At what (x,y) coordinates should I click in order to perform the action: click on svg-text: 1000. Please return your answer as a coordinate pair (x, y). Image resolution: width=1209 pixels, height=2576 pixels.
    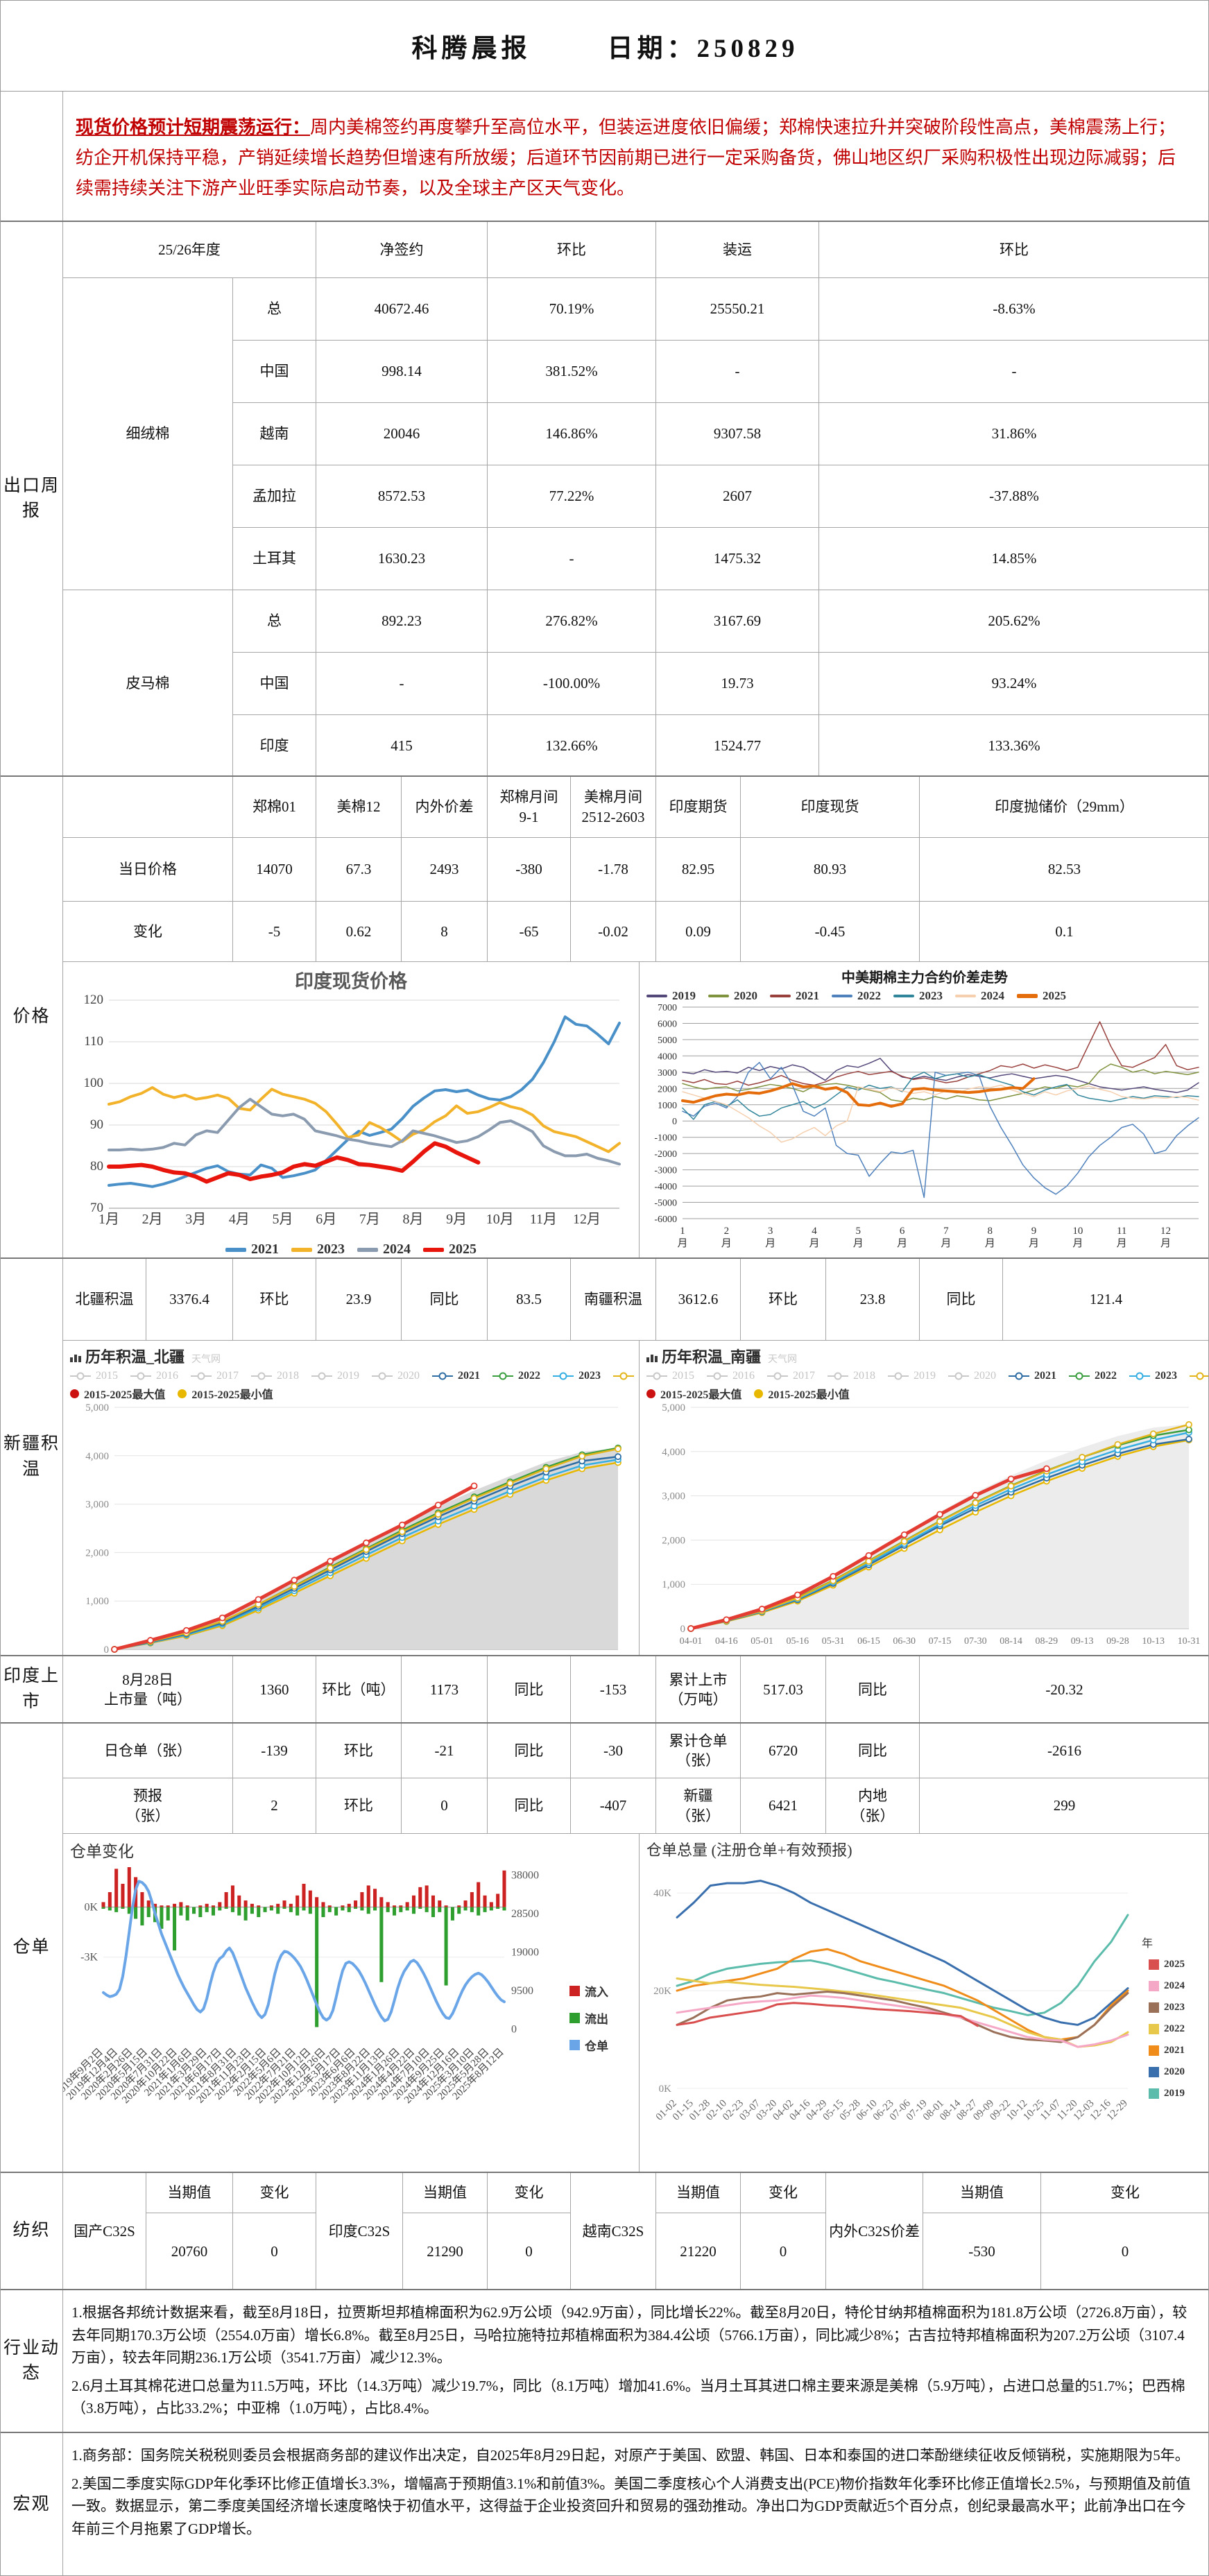
    Looking at the image, I should click on (667, 1106).